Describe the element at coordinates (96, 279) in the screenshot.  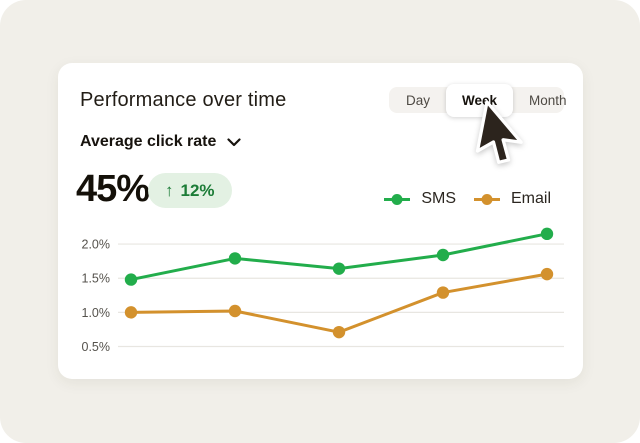
I see `svg-text: 1.5%` at that location.